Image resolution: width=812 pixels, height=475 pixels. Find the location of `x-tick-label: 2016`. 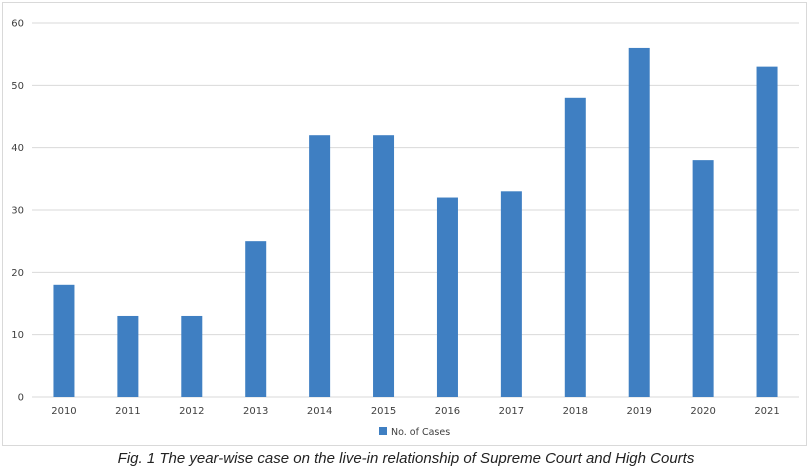

x-tick-label: 2016 is located at coordinates (447, 411).